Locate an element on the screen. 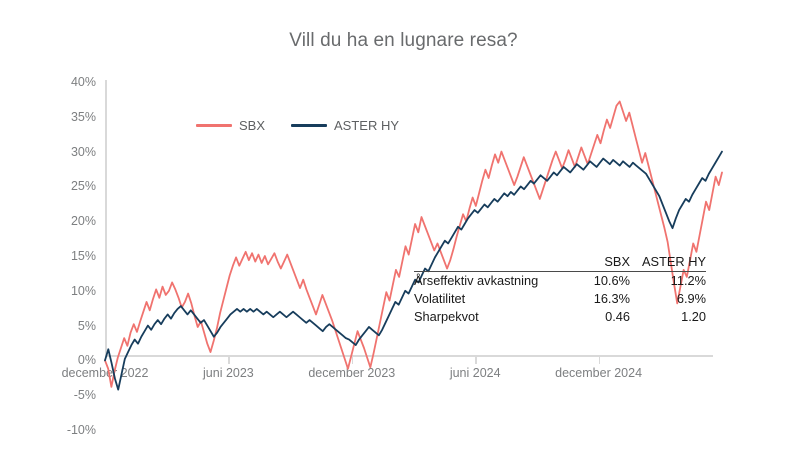 Image resolution: width=807 pixels, height=454 pixels. legend-item-aster: ASTER HY is located at coordinates (345, 125).